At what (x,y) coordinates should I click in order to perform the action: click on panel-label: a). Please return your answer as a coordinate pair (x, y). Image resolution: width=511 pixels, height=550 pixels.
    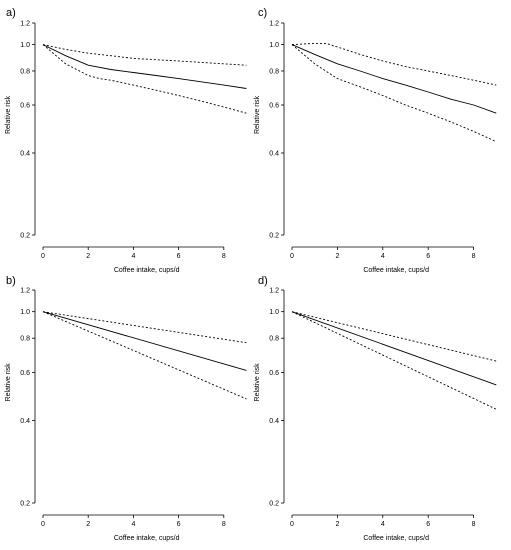
    Looking at the image, I should click on (11, 13).